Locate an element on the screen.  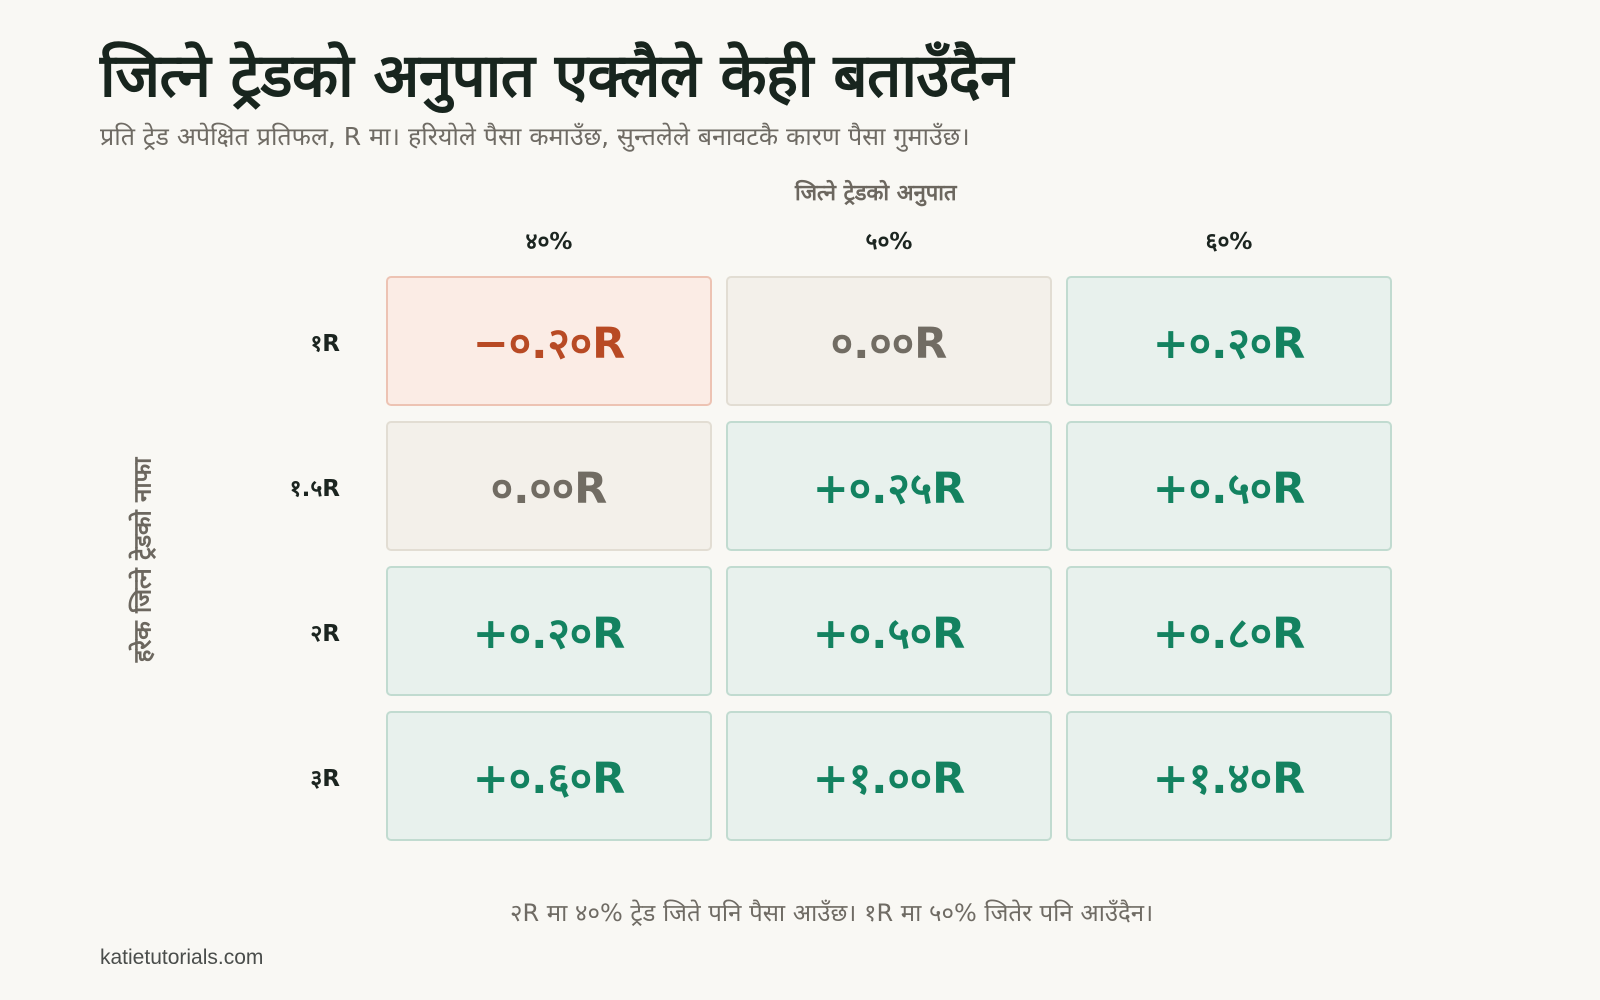
heatmap-cell: +१.४०R is located at coordinates (1229, 776).